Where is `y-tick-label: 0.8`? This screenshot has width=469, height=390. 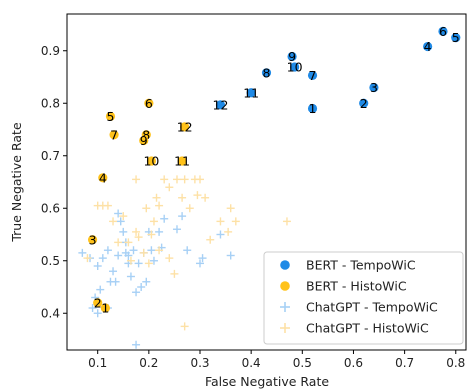
y-tick-label: 0.8 is located at coordinates (50, 103).